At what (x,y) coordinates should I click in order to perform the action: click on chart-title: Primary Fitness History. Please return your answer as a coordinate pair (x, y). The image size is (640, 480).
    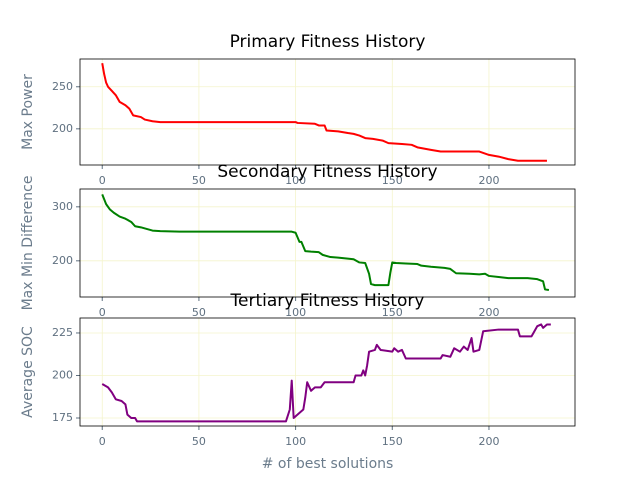
    Looking at the image, I should click on (328, 42).